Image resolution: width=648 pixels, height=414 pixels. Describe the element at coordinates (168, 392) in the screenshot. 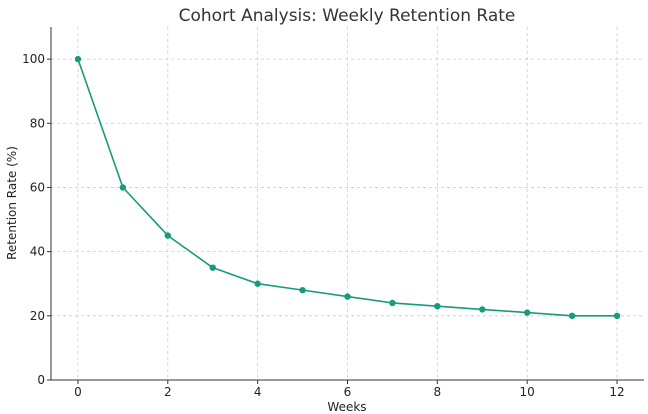

I see `x-tick-label: 2` at that location.